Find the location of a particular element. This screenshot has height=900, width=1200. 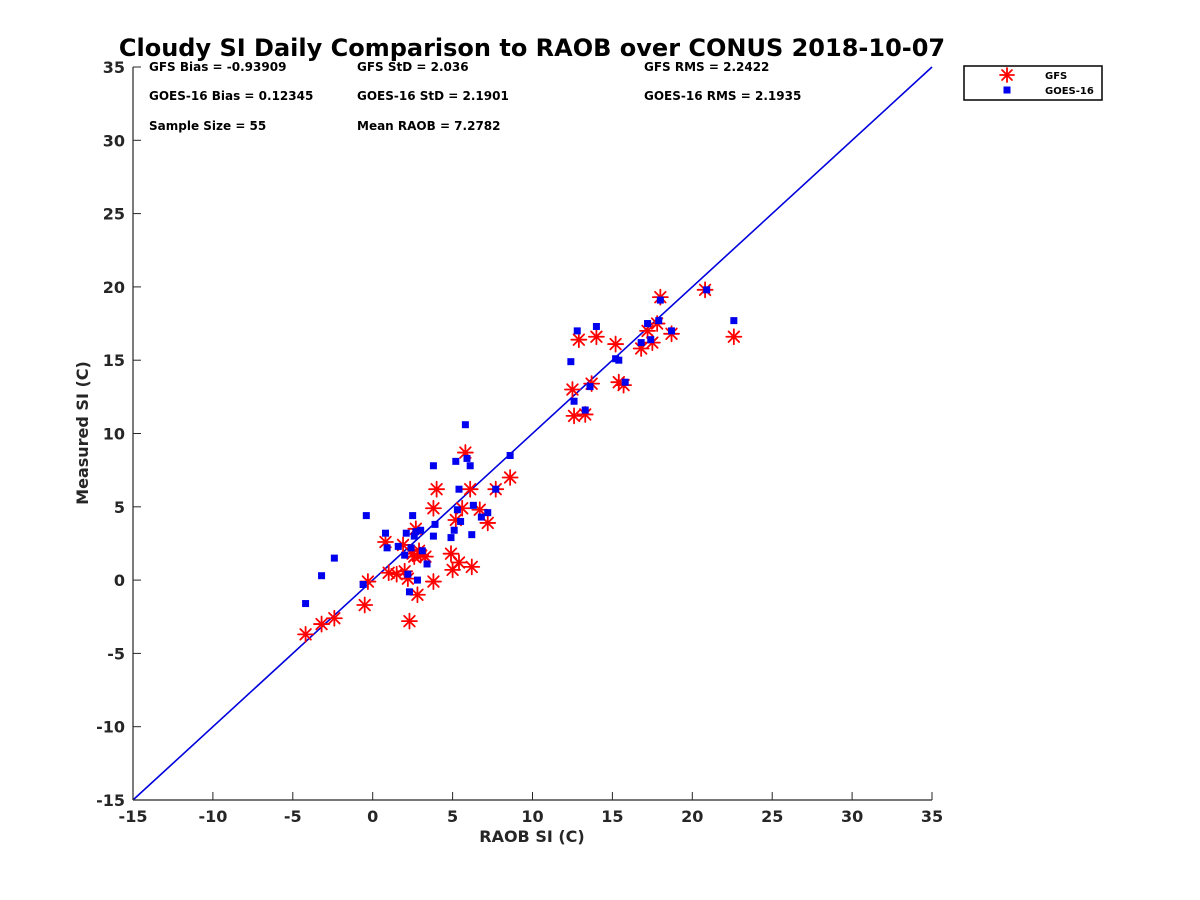

y-tick-label: -10 is located at coordinates (110, 727).